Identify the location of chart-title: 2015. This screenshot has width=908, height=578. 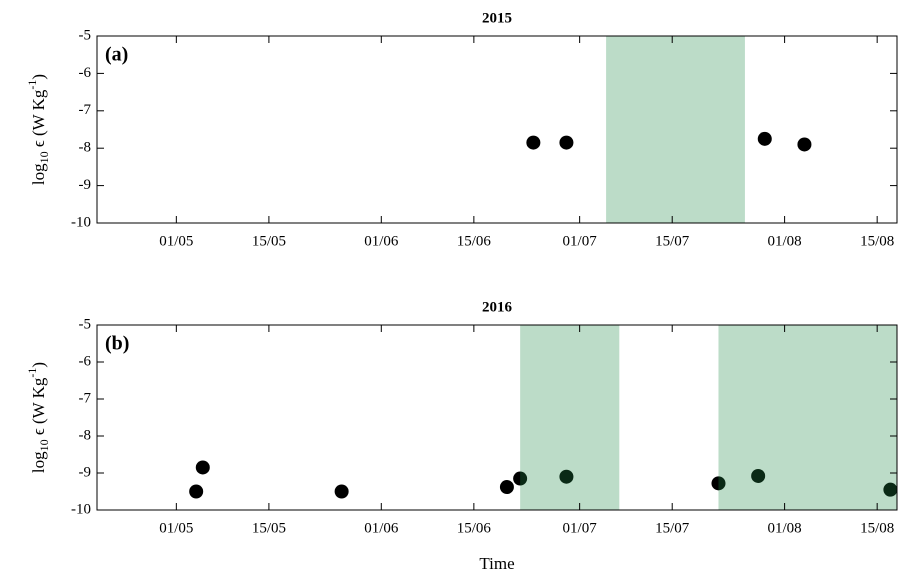
(497, 18).